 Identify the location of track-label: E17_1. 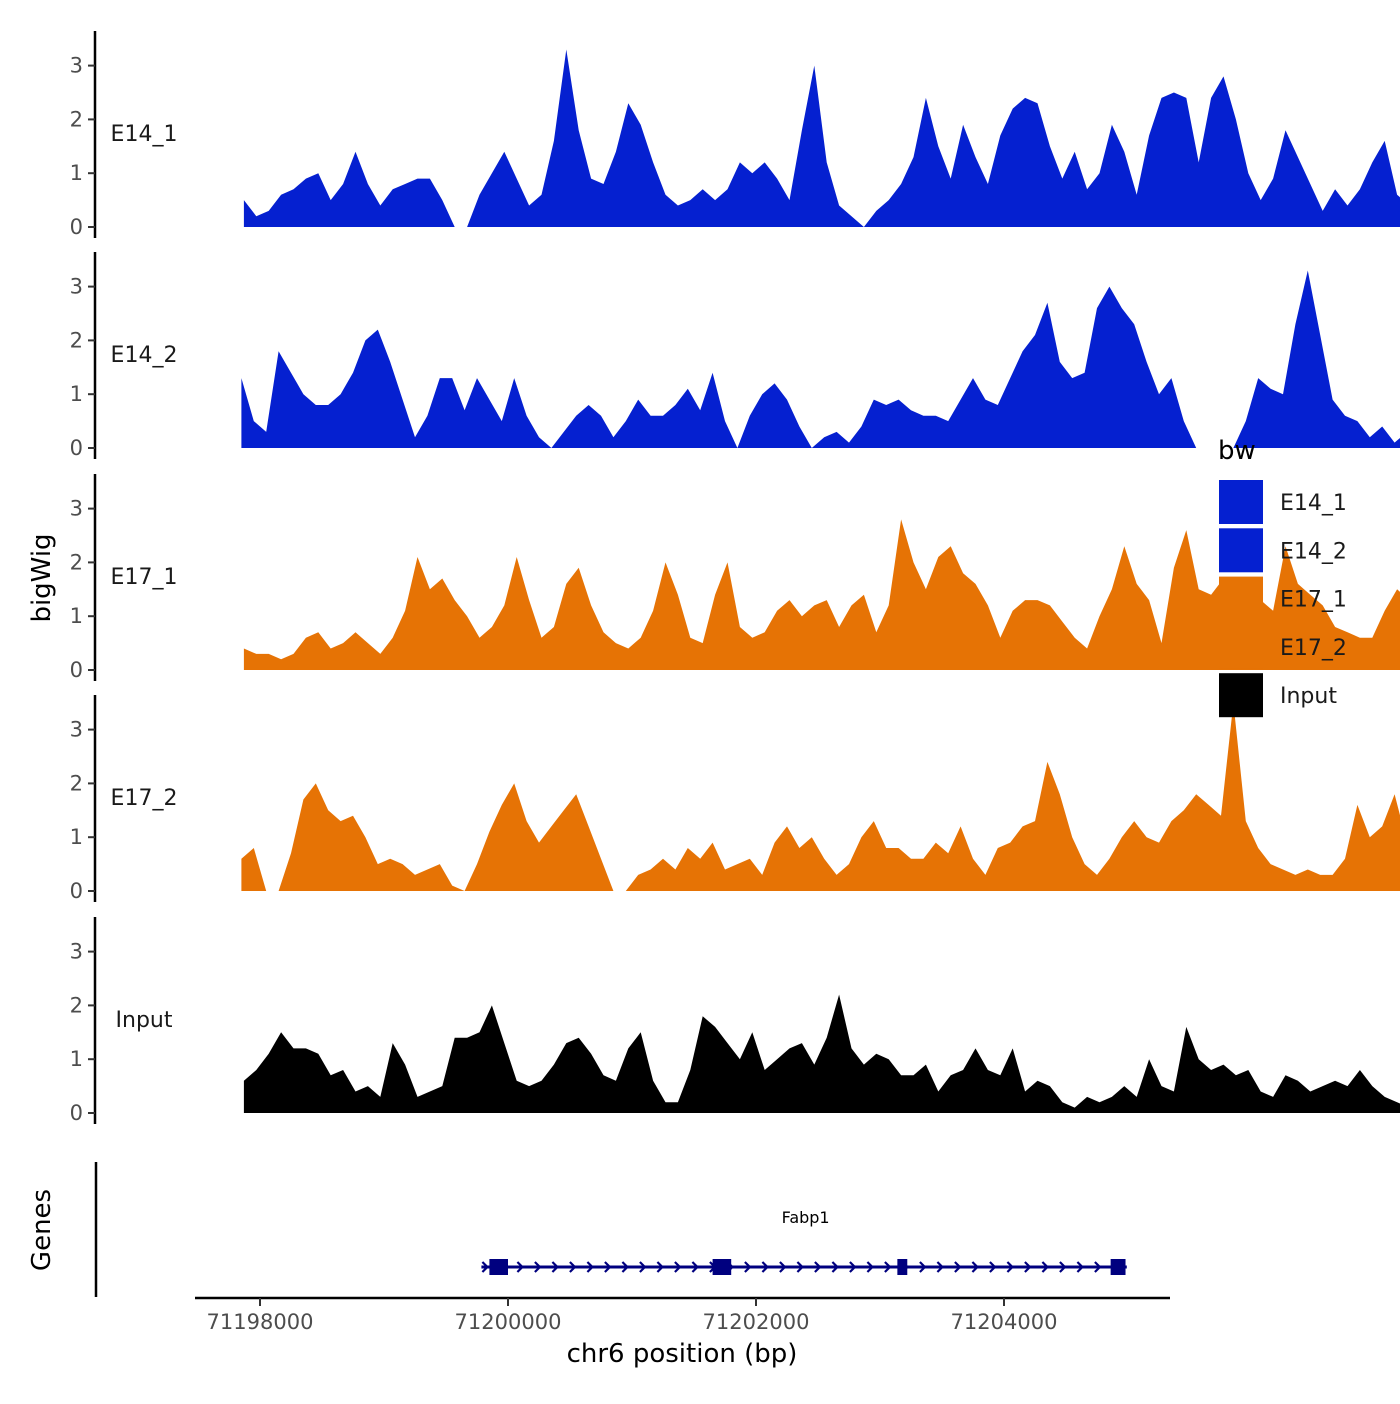
(144, 577).